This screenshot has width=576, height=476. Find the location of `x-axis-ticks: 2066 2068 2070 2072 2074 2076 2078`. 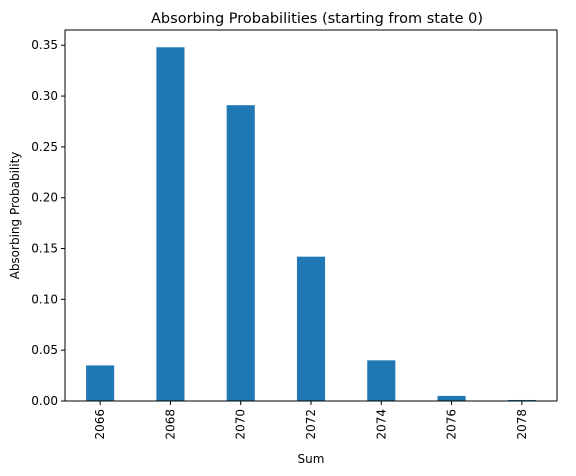

x-axis-ticks: 2066 2068 2070 2072 2074 2076 2078 is located at coordinates (311, 420).